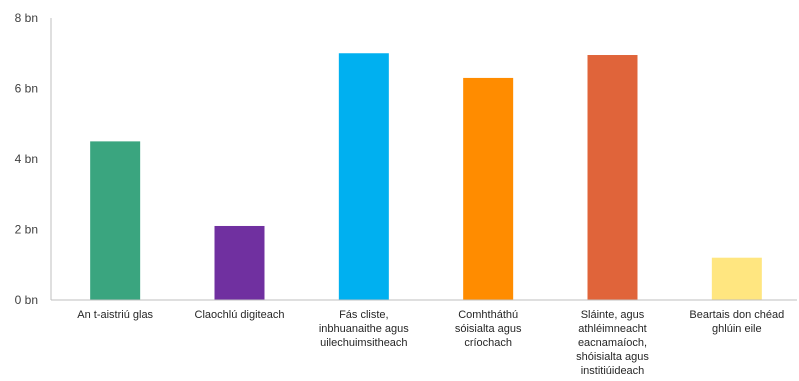 Image resolution: width=799 pixels, height=381 pixels. Describe the element at coordinates (26, 89) in the screenshot. I see `y-tick-label: 6 bn` at that location.